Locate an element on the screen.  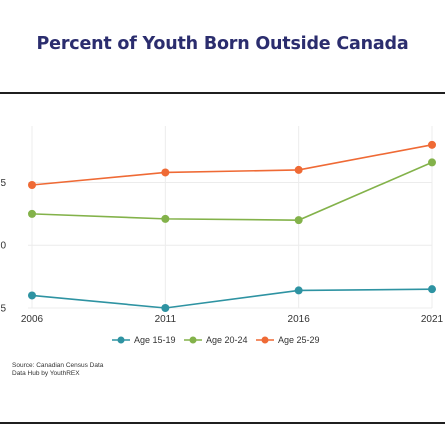
y-tick-label: 0 is located at coordinates (3, 246).